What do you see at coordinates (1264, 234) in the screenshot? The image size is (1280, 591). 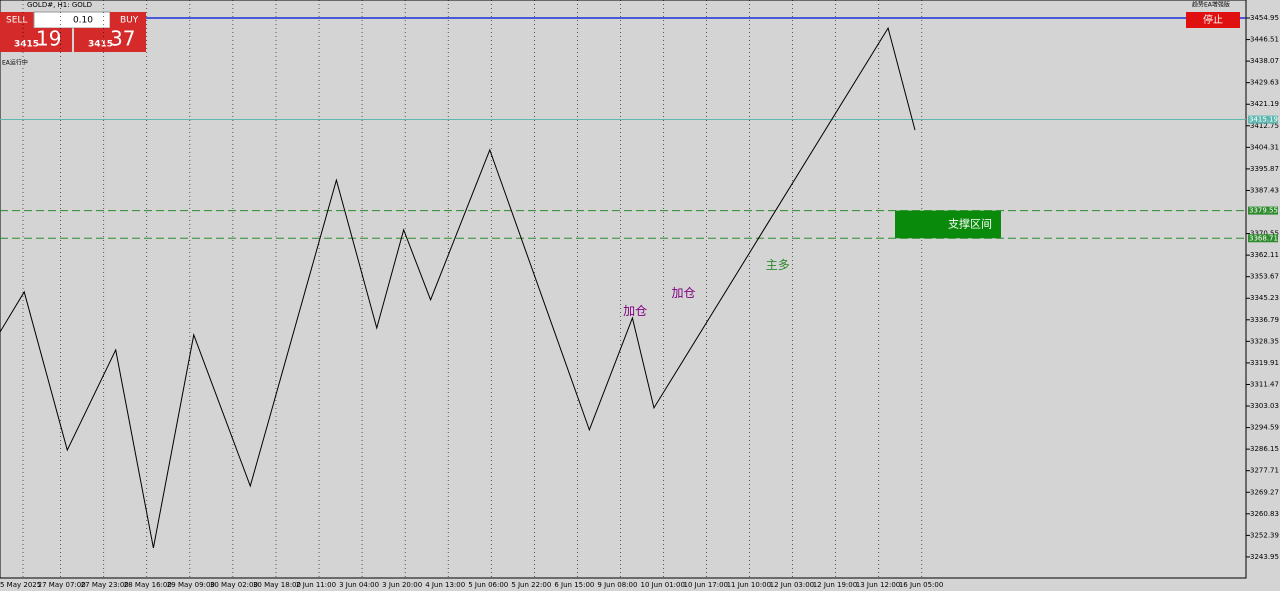 I see `y-tick-label: 3370.55` at bounding box center [1264, 234].